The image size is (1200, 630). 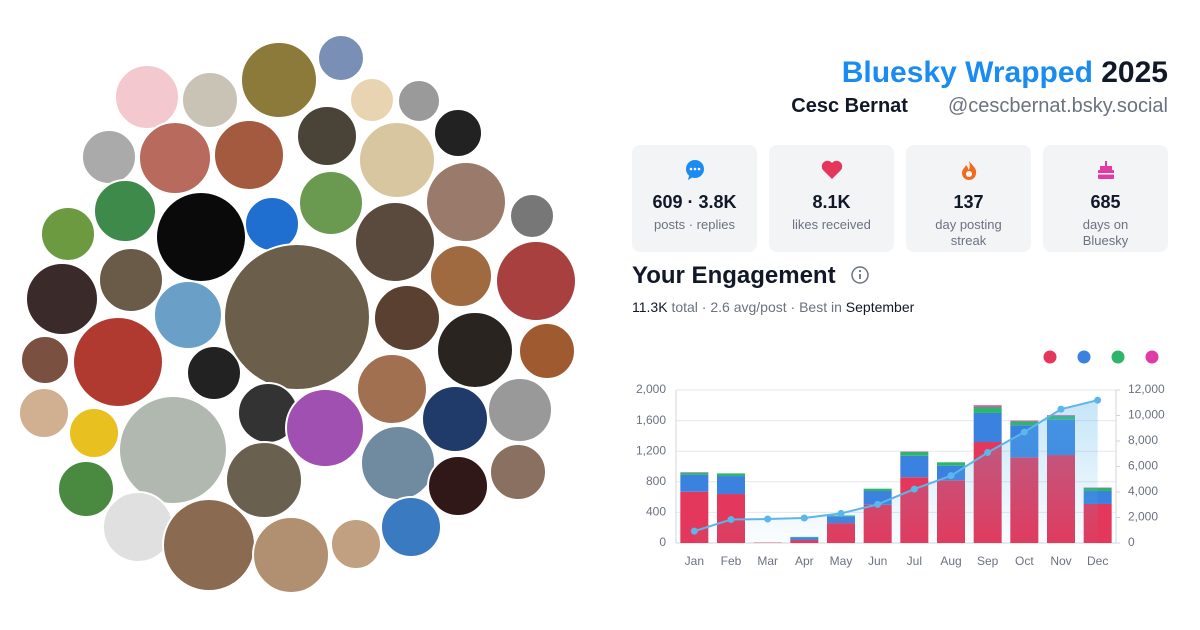 I want to click on x-tick-label: Feb, so click(x=731, y=561).